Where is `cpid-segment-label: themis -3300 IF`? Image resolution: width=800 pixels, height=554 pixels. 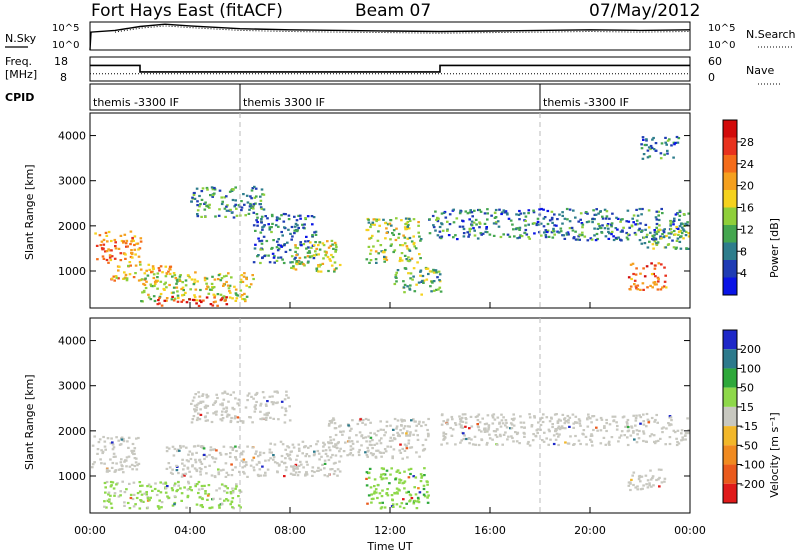
cpid-segment-label: themis -3300 IF is located at coordinates (586, 102).